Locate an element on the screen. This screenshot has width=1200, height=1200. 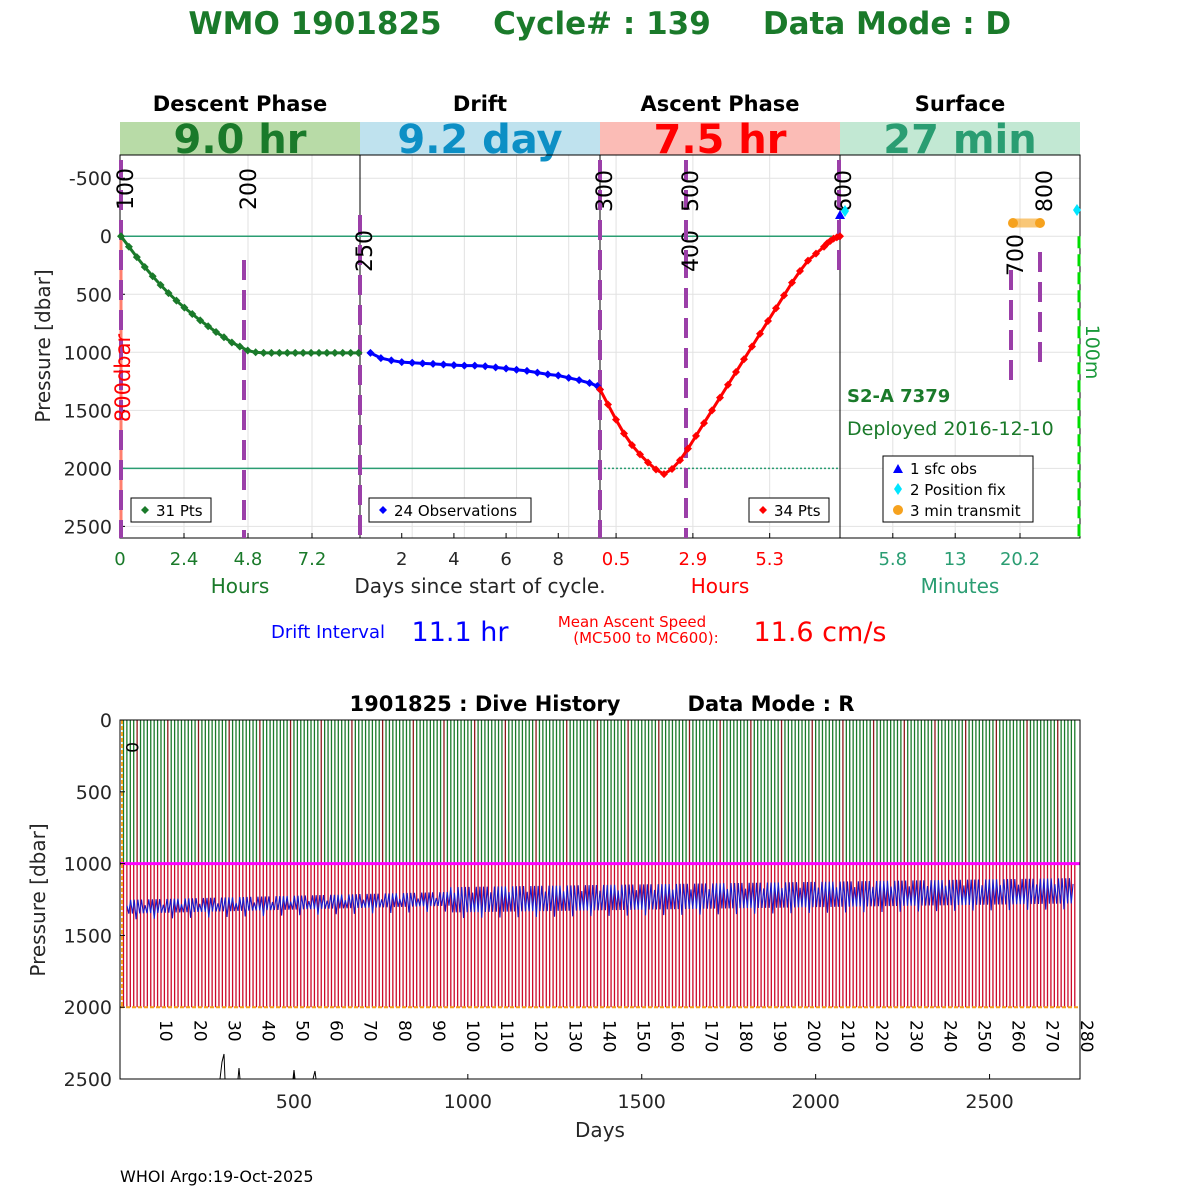
cycle-number-label: 100 is located at coordinates (472, 1036).